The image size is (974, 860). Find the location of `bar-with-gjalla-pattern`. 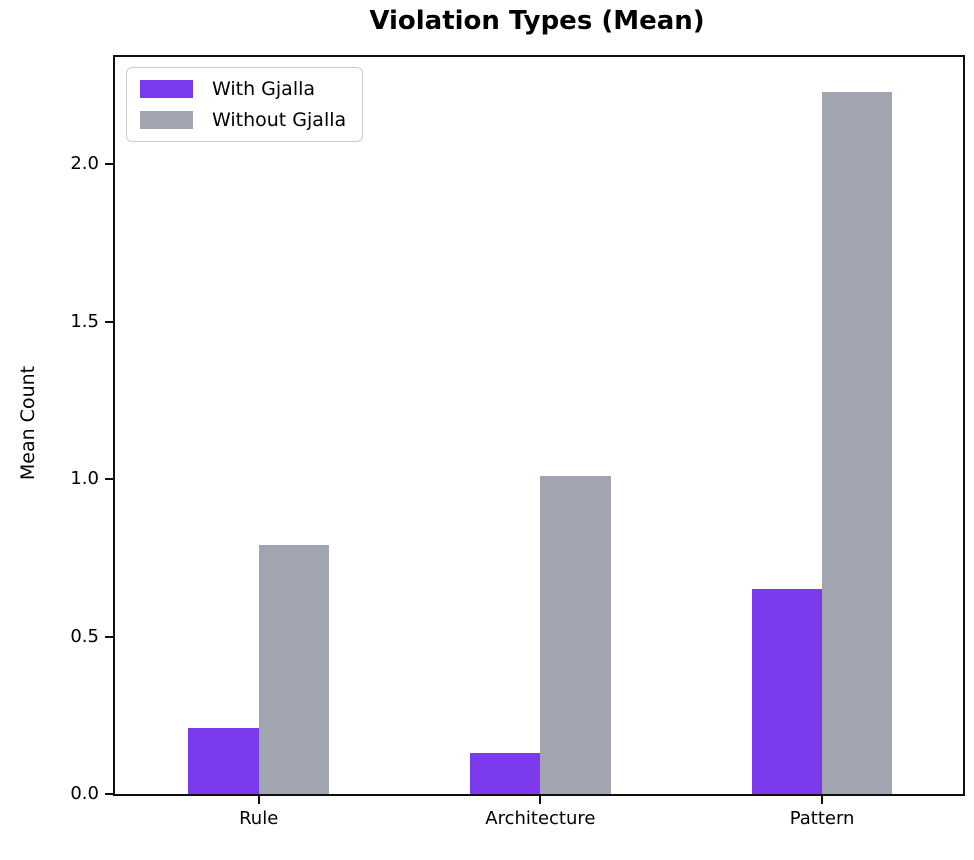

bar-with-gjalla-pattern is located at coordinates (787, 691).